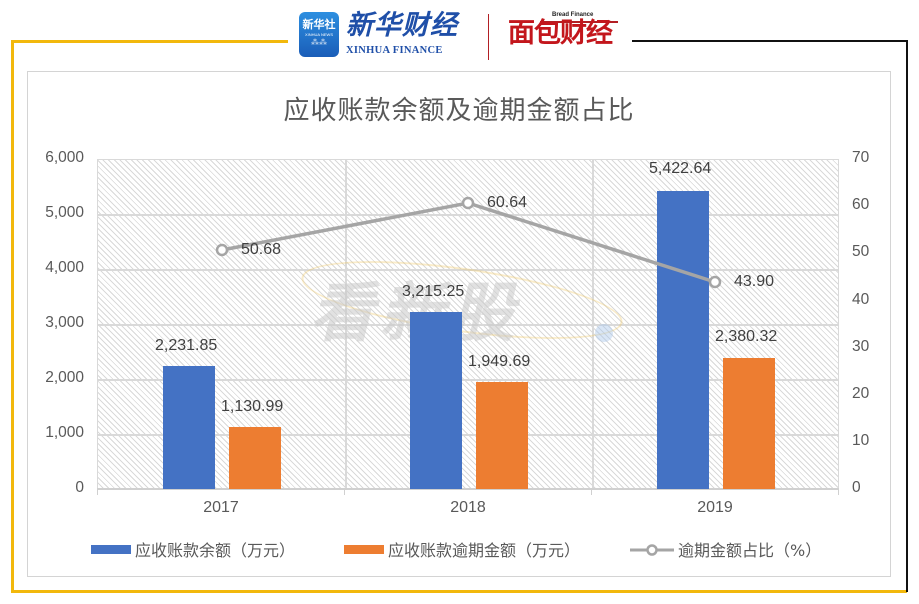 This screenshot has height=604, width=919. What do you see at coordinates (111, 549) in the screenshot?
I see `legend-swatch-blue` at bounding box center [111, 549].